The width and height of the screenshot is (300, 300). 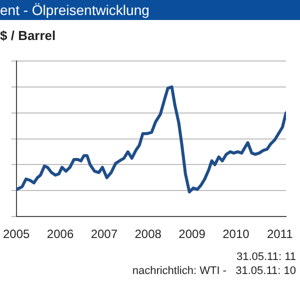 I want to click on x-tick-label: 2006, so click(x=60, y=234).